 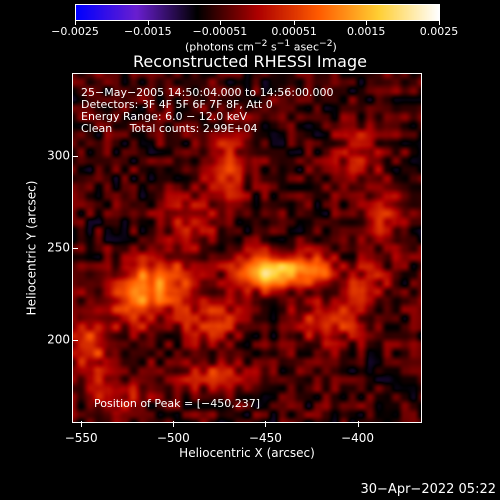 What do you see at coordinates (257, 12) in the screenshot?
I see `colorbar` at bounding box center [257, 12].